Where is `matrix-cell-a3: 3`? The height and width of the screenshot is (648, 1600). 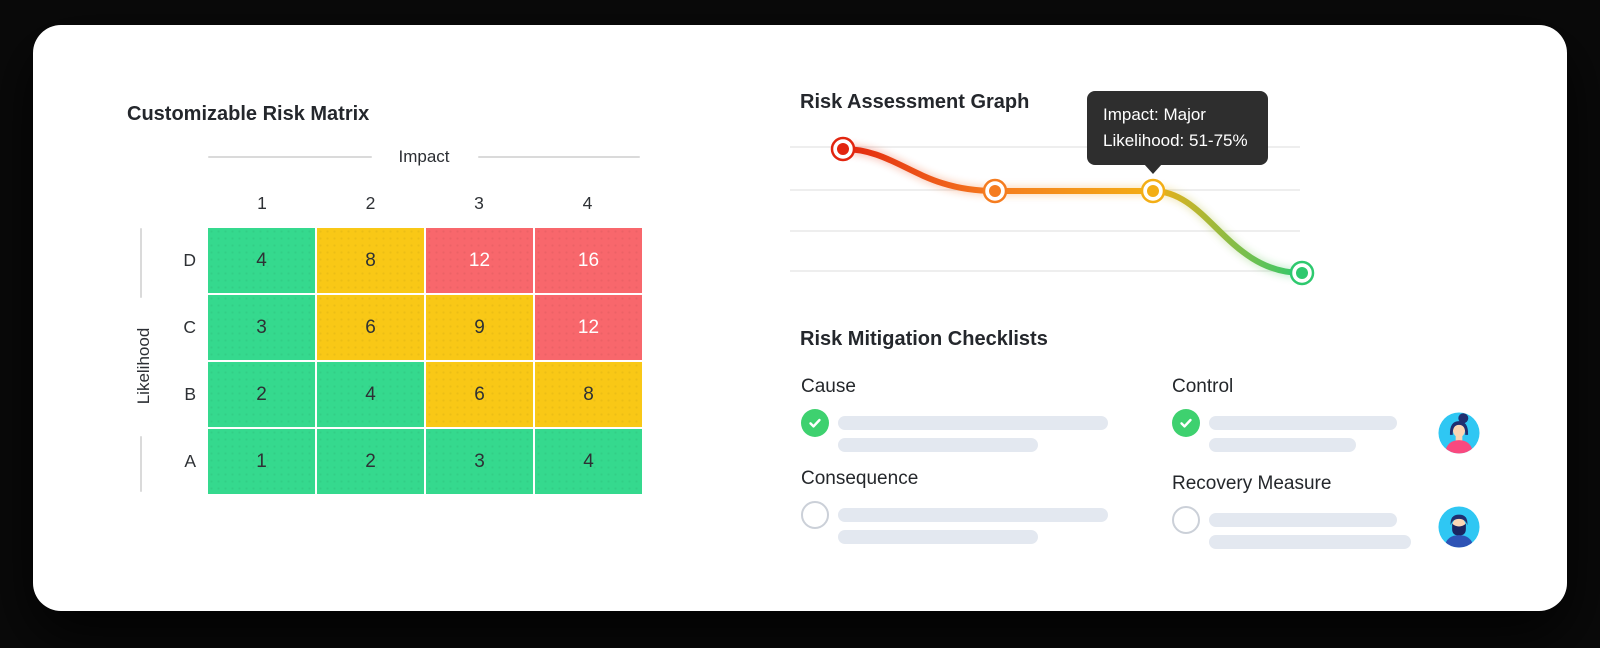 matrix-cell-a3: 3 is located at coordinates (479, 461).